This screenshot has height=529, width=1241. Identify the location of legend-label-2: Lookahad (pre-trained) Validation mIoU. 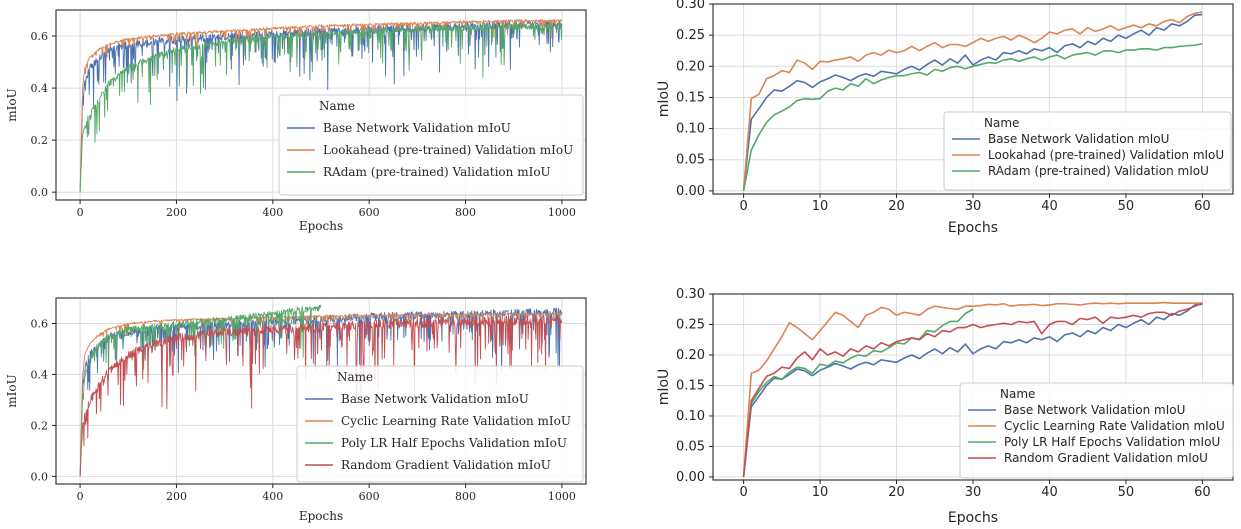
(1106, 155).